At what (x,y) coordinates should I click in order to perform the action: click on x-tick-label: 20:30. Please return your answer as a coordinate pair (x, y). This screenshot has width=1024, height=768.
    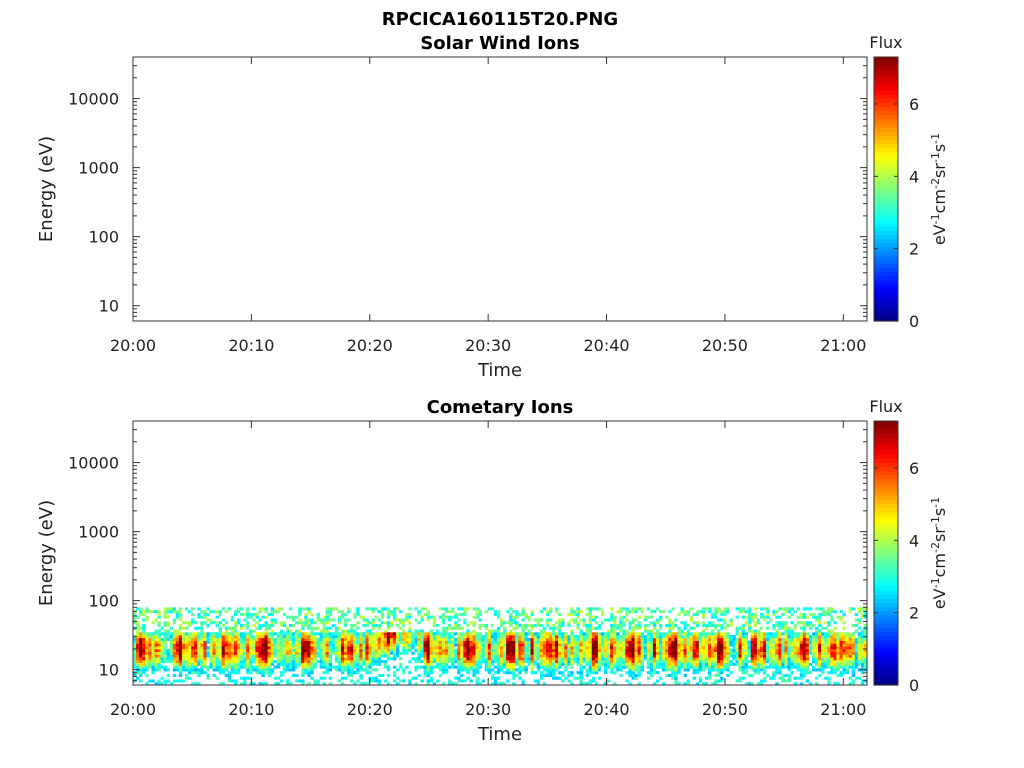
    Looking at the image, I should click on (488, 345).